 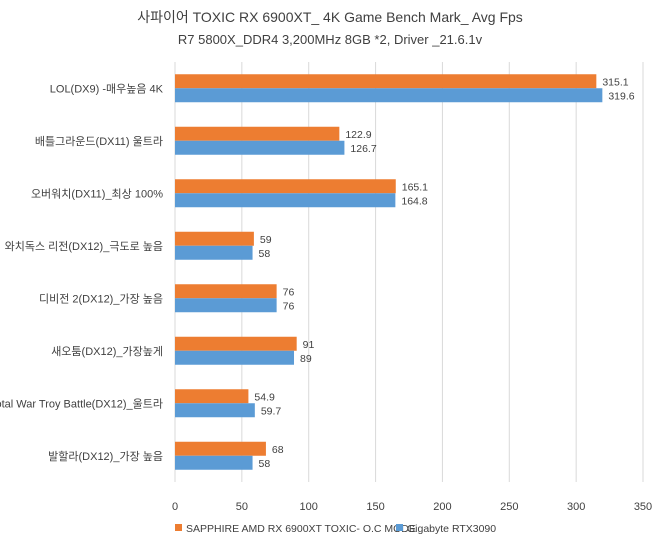 I want to click on x-tick-label: 50, so click(x=242, y=507).